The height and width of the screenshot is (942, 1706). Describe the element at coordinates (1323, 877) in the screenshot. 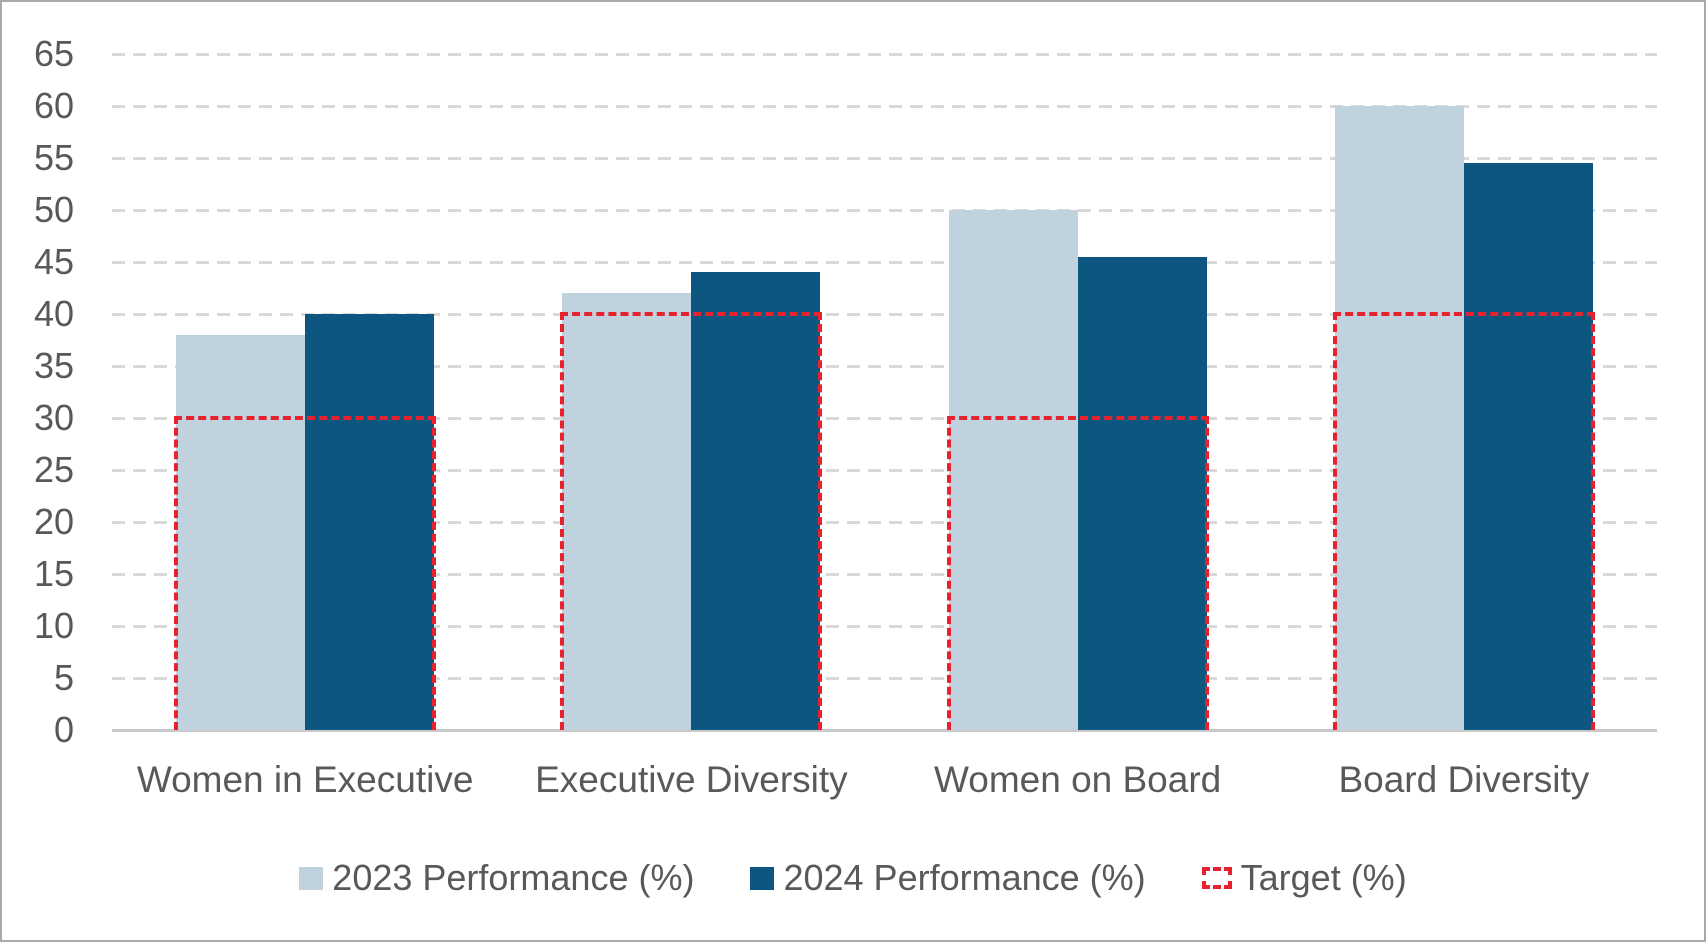

I see `legend-label: Target (%)` at that location.